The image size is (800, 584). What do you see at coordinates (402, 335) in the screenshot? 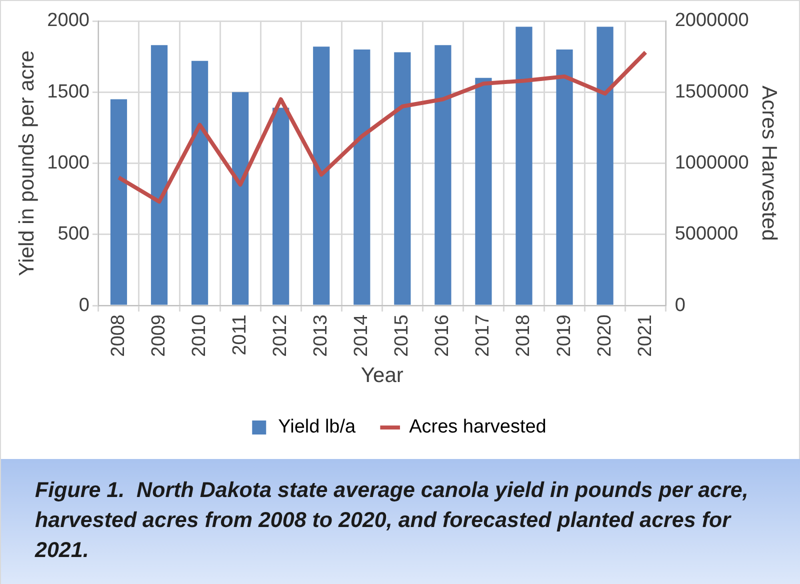
I see `x-tick-label: 2015` at bounding box center [402, 335].